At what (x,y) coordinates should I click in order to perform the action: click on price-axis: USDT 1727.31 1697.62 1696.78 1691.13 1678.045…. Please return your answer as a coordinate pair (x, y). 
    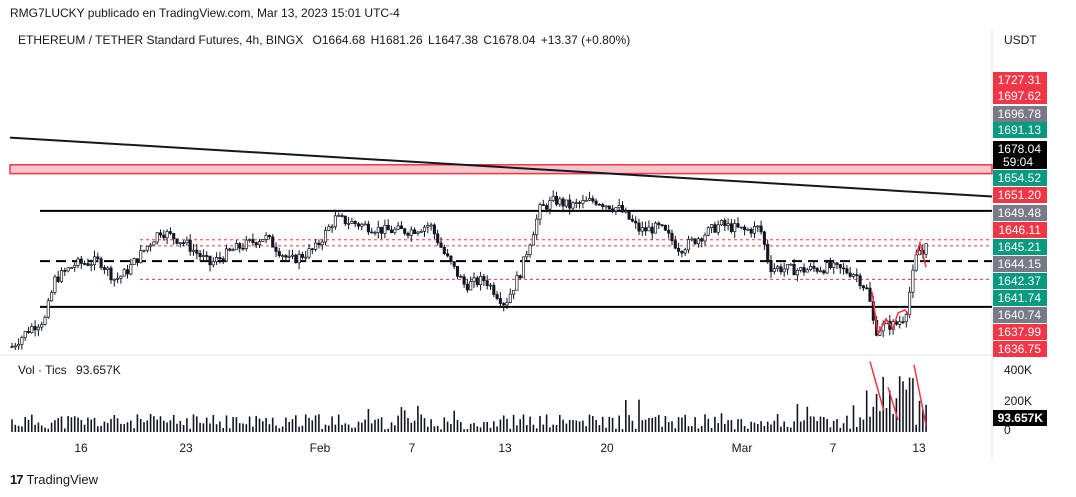
    Looking at the image, I should click on (1020, 235).